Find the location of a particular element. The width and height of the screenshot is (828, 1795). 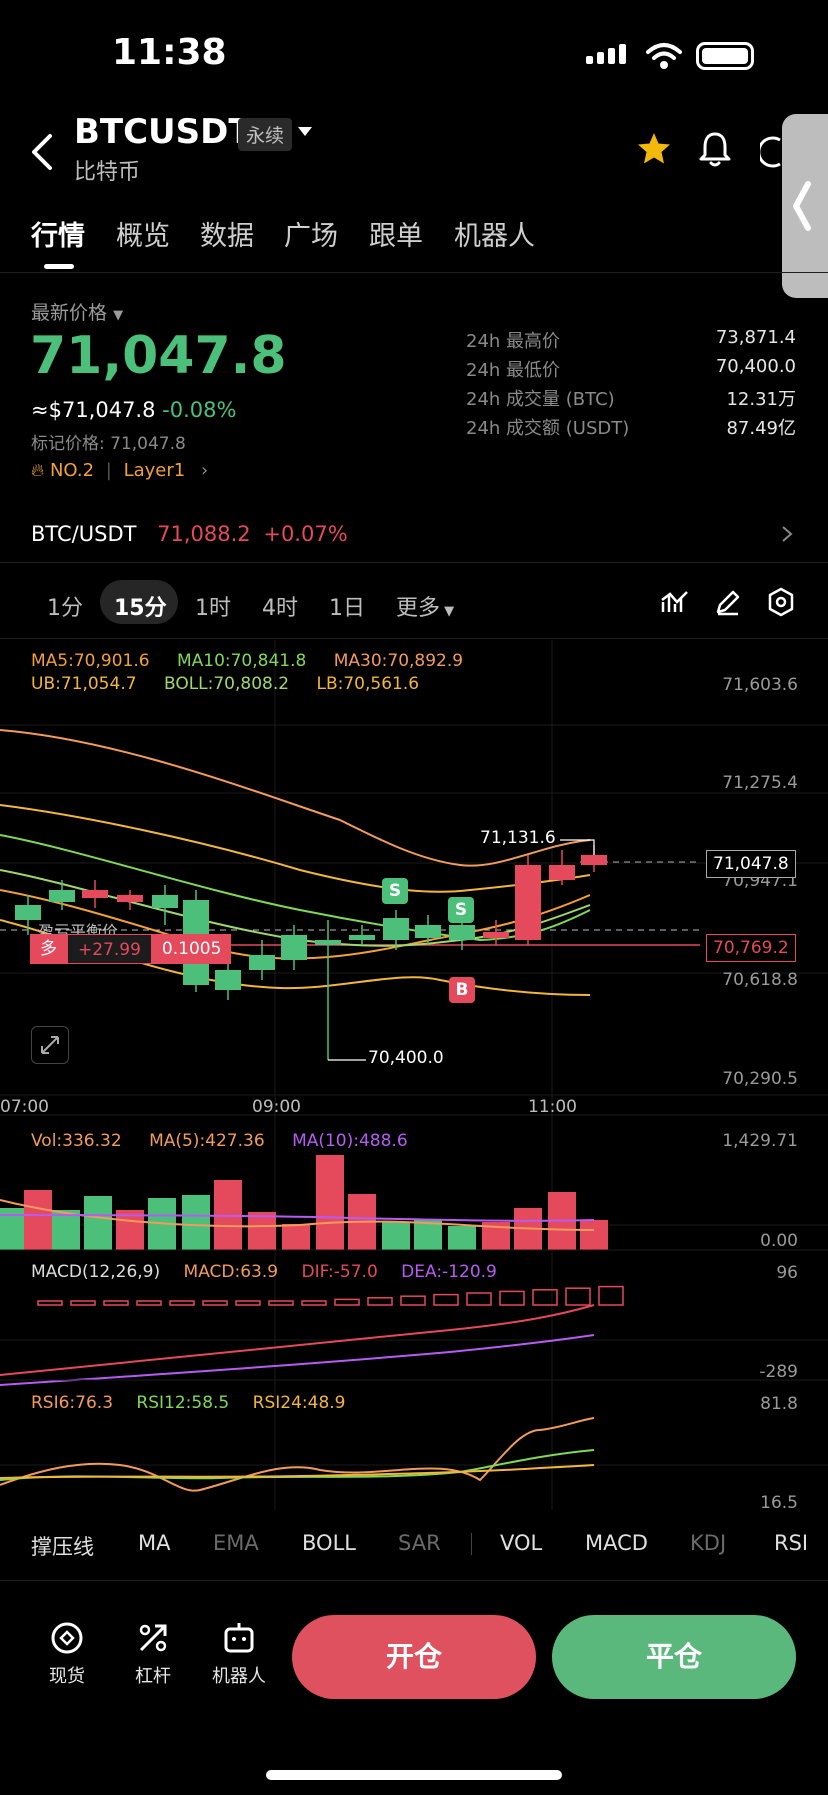

volume-legend: Vol:336.32 MA(5):427.36 MA(10):488.6 is located at coordinates (219, 1141).